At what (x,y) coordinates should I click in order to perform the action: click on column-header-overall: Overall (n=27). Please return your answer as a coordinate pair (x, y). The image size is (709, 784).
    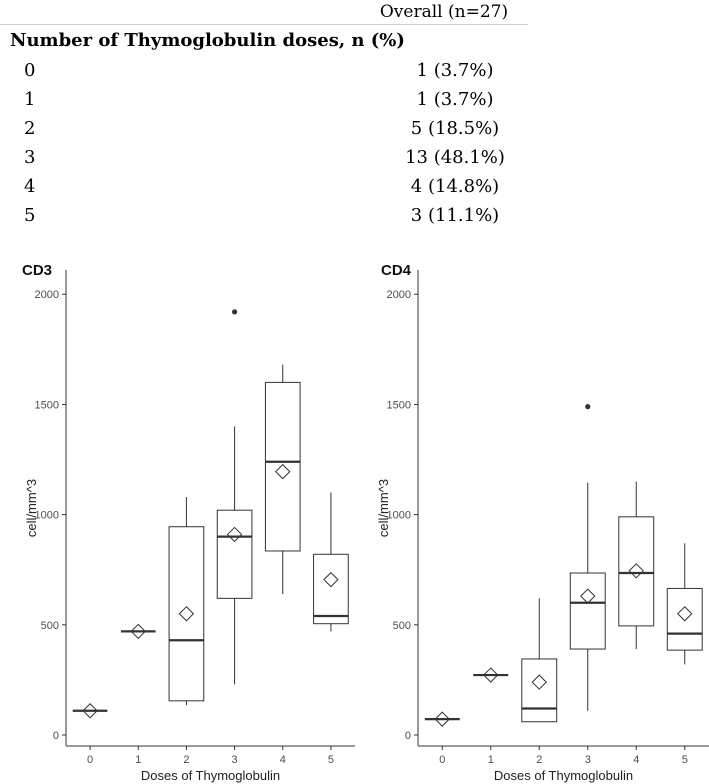
    Looking at the image, I should click on (444, 12).